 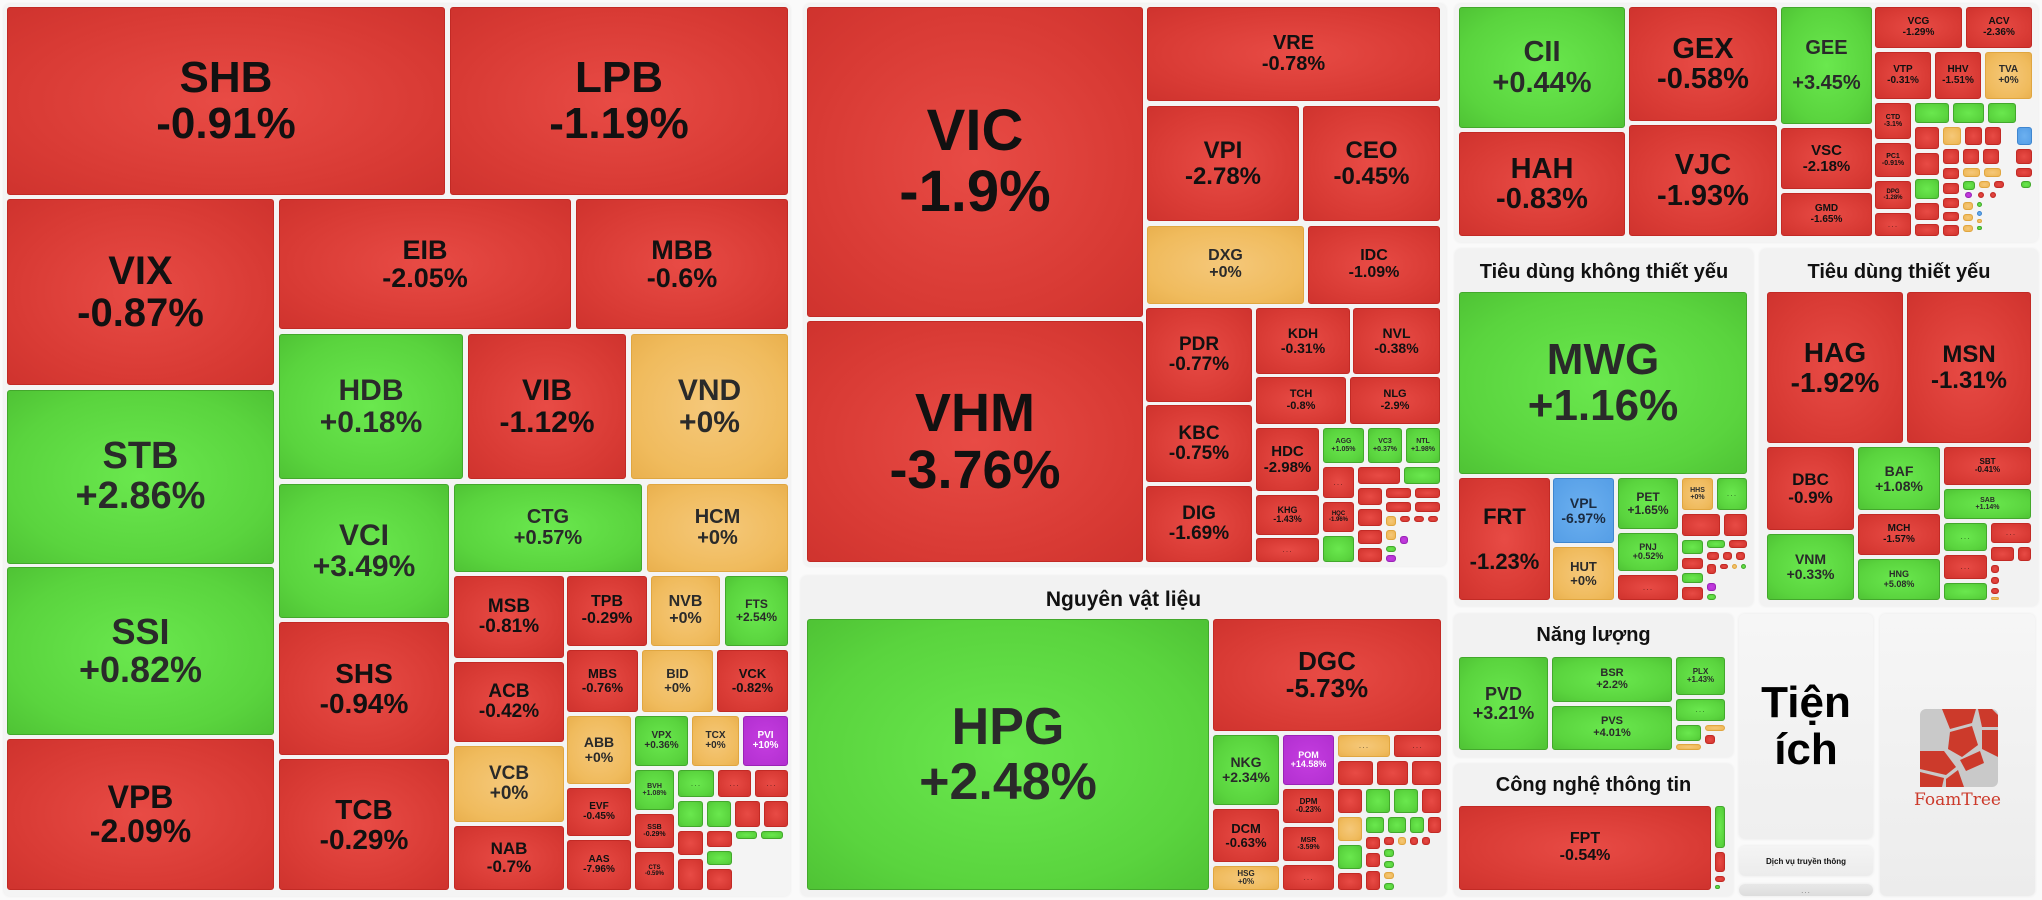 What do you see at coordinates (1835, 367) in the screenshot?
I see `tile-HAG: HAG -1.92%` at bounding box center [1835, 367].